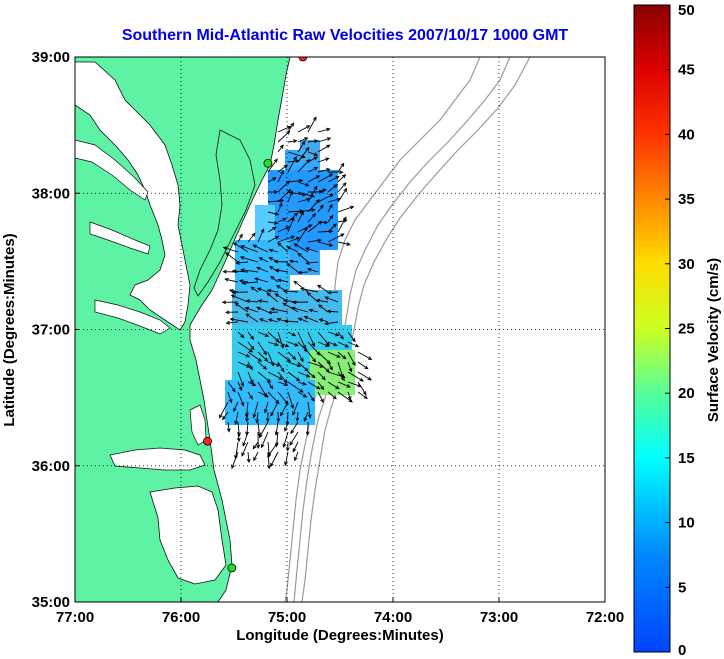 This screenshot has height=659, width=724. I want to click on lat-tick-label: 39:00, so click(51, 57).